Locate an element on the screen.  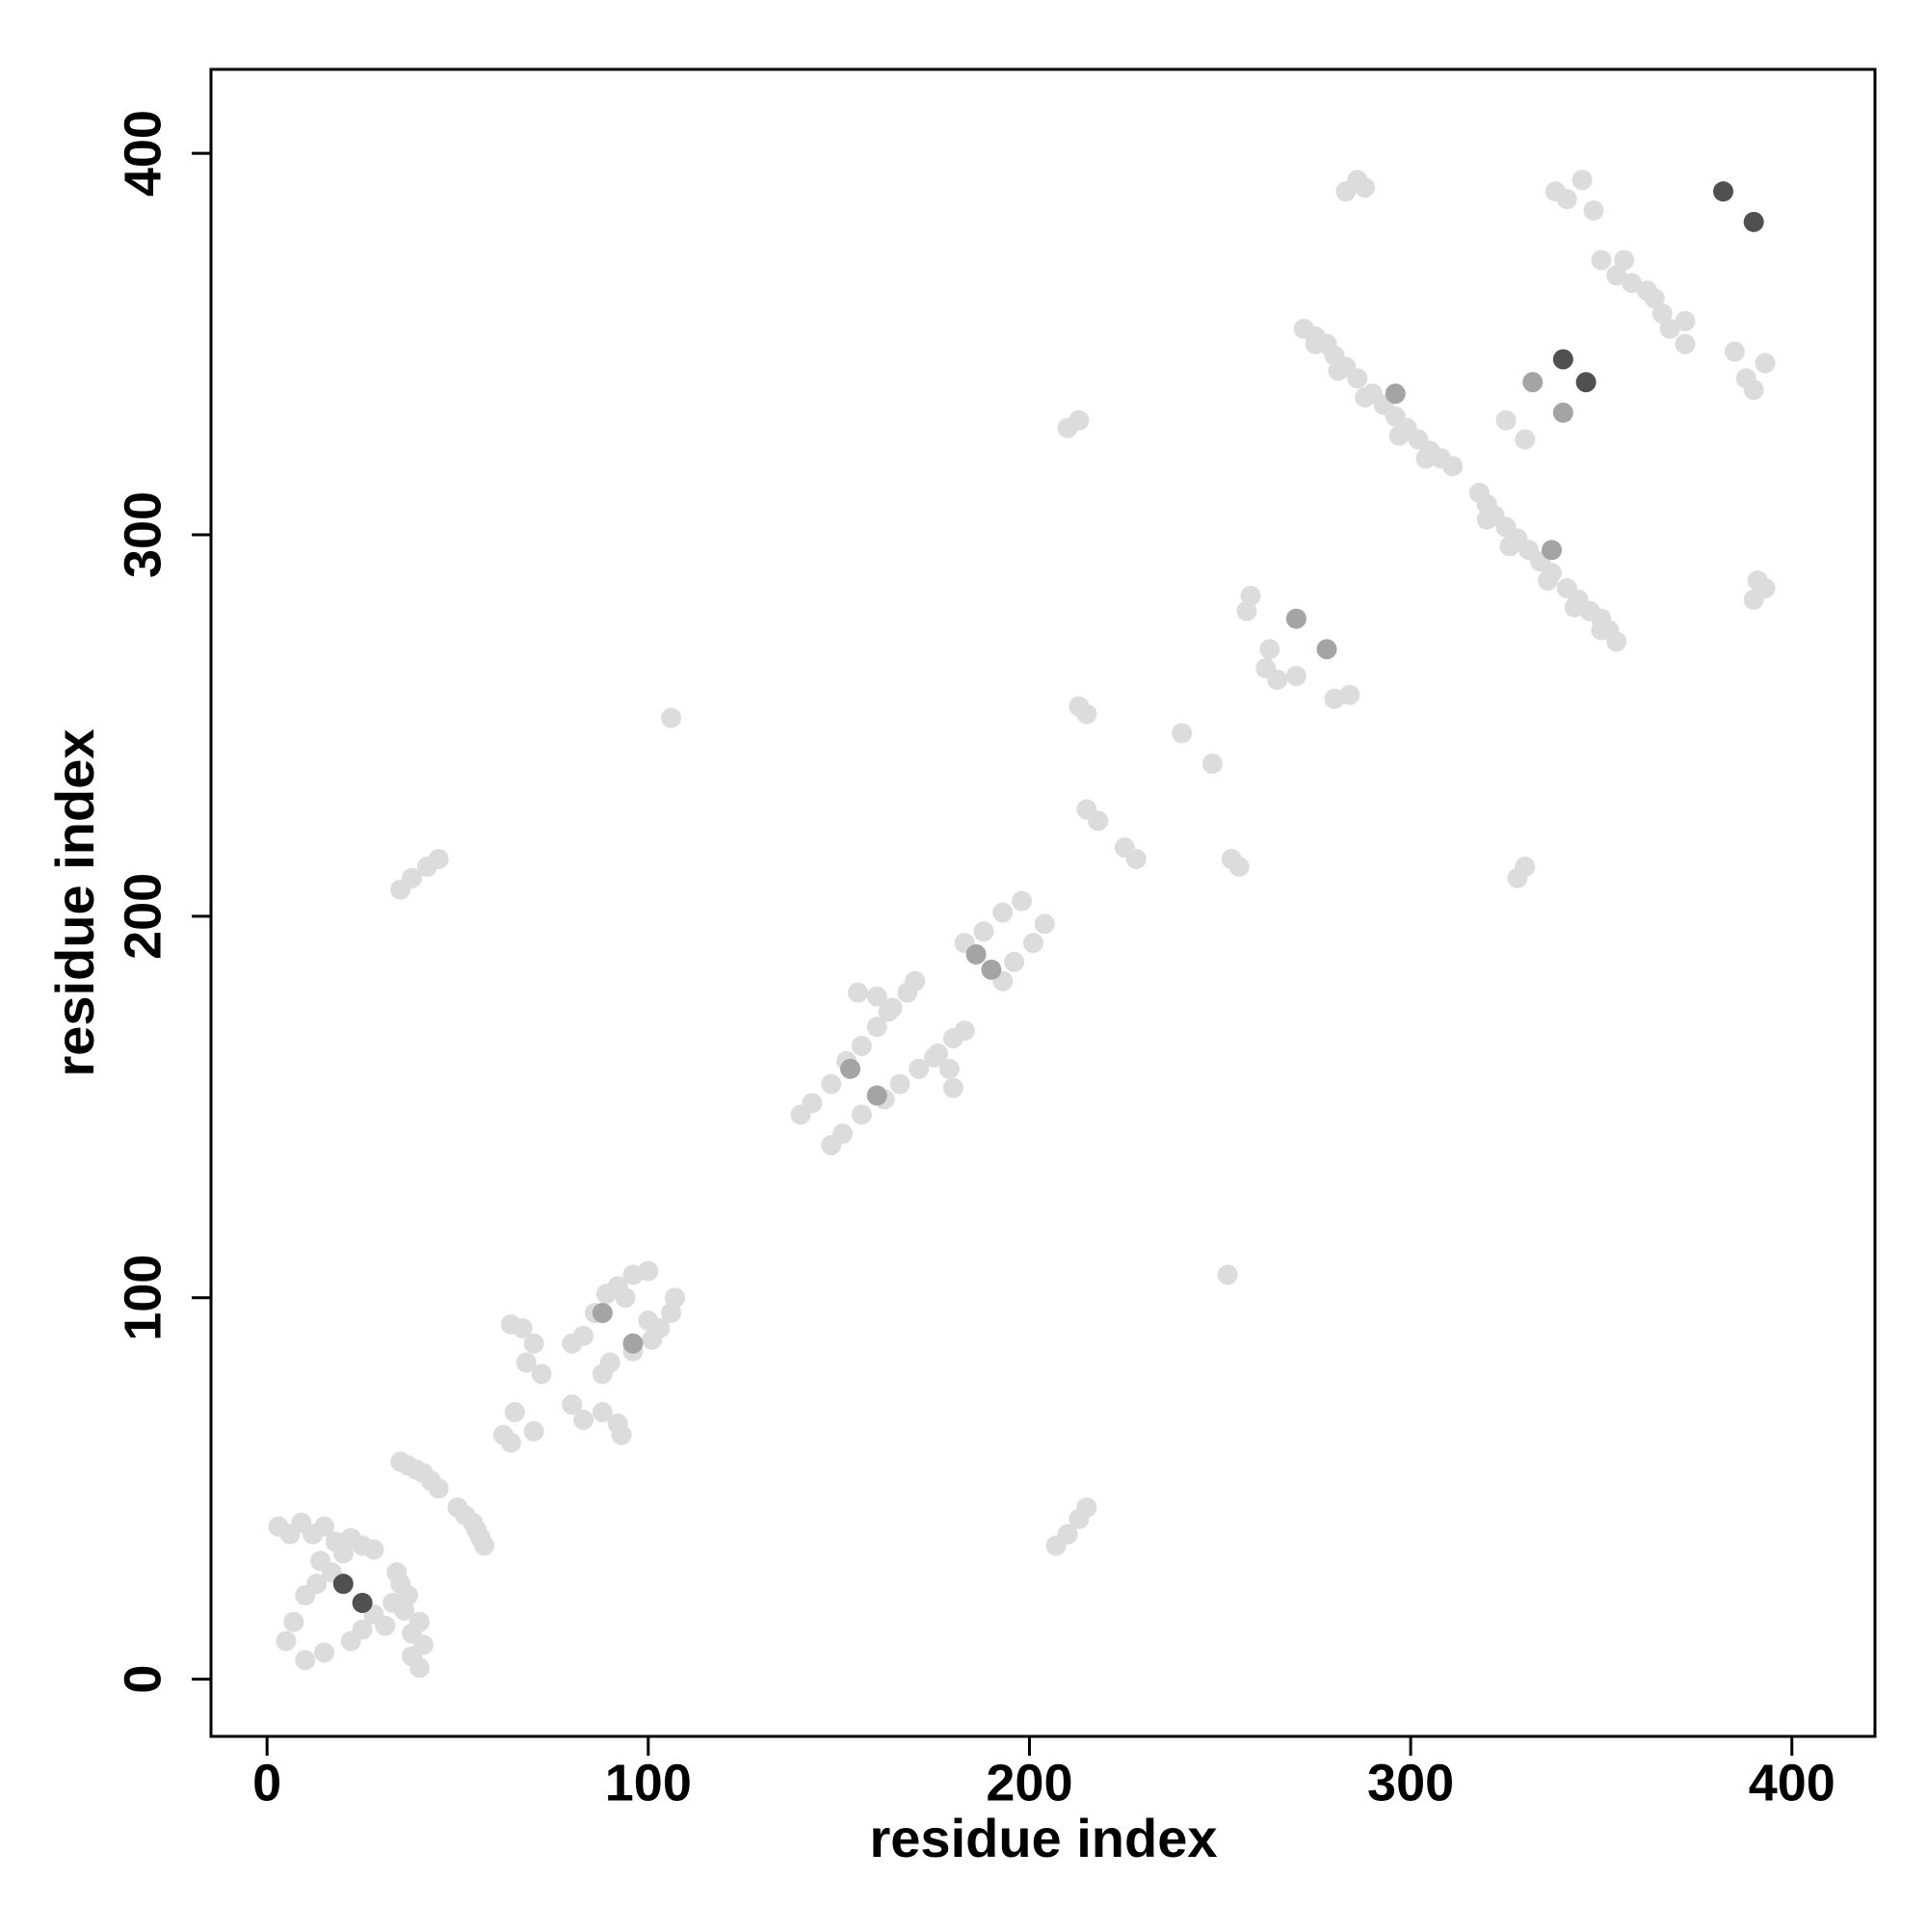
x-tick-label: 0 is located at coordinates (266, 1783).